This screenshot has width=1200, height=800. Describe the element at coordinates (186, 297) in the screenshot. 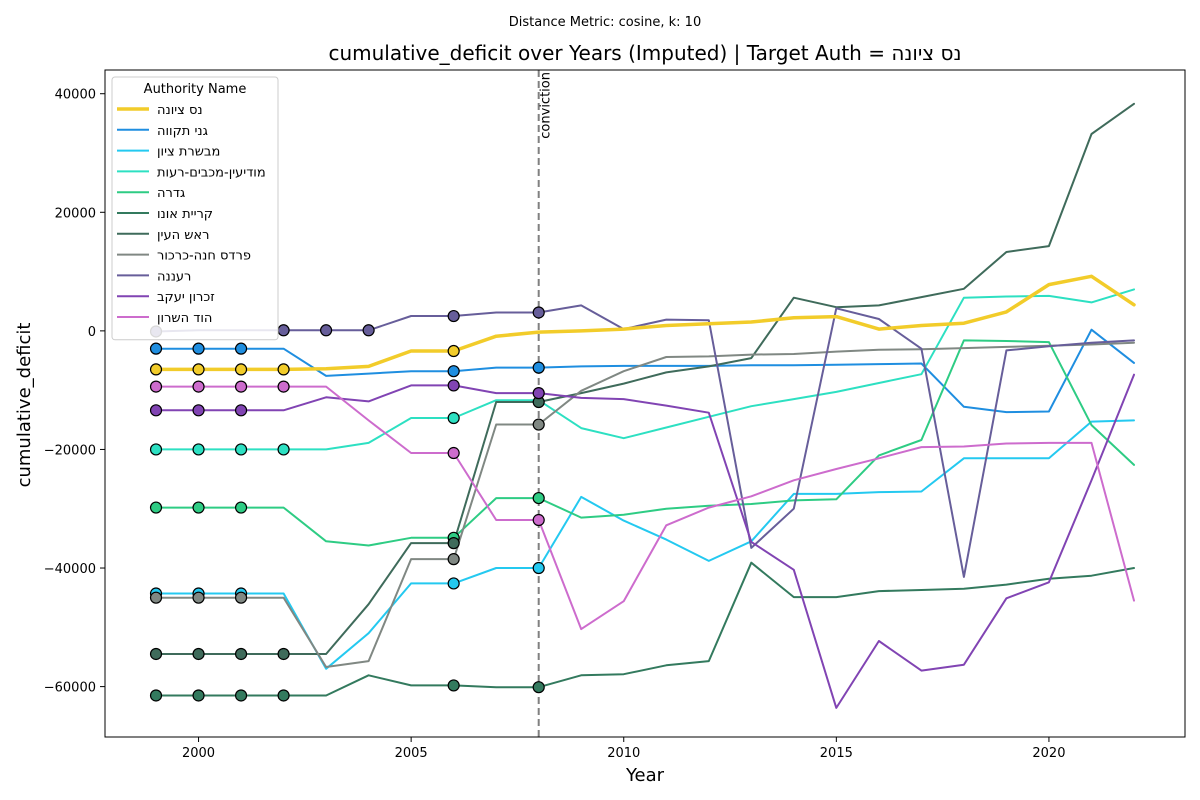

I see `legend-label-9: זכרון יעקב` at that location.